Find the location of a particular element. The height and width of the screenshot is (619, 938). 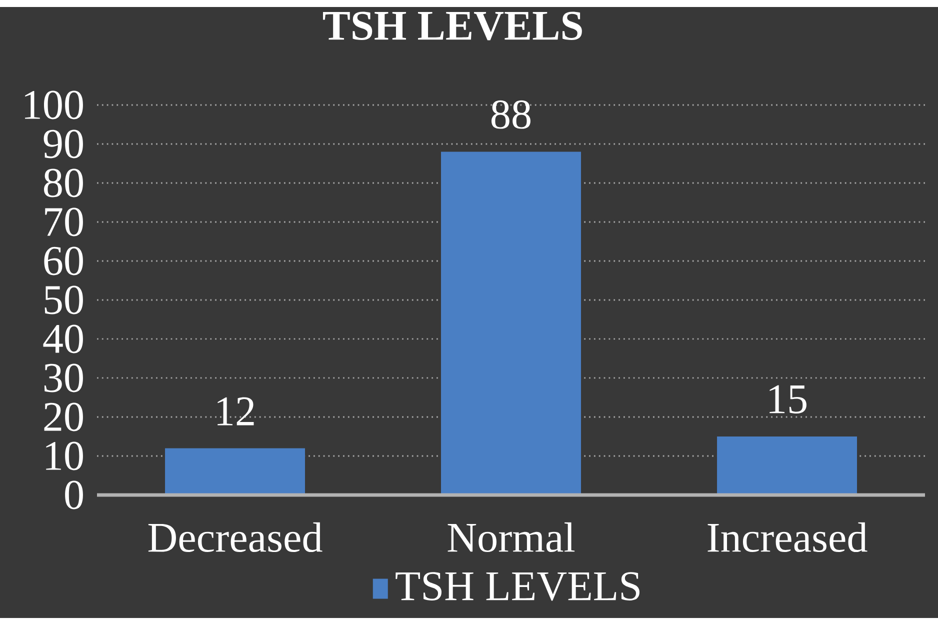

legend-label: TSH LEVELS is located at coordinates (518, 586).